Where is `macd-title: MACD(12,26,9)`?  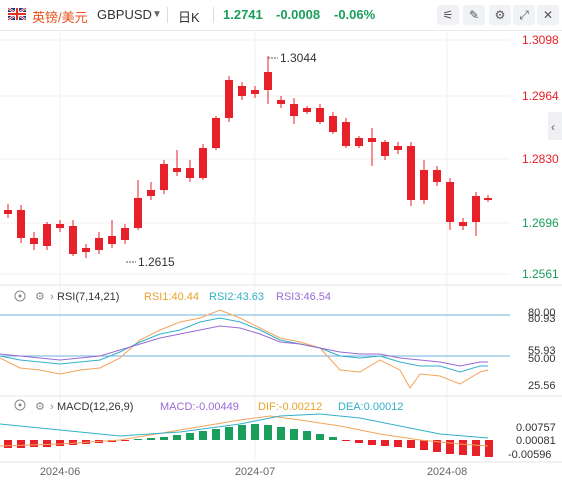
macd-title: MACD(12,26,9) is located at coordinates (95, 407).